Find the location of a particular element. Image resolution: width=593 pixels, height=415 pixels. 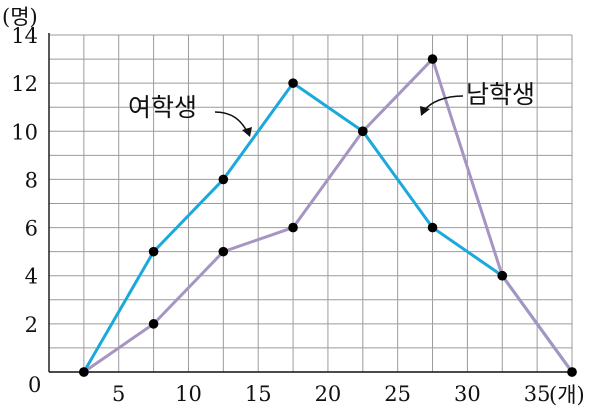

y-tick-label: 14 is located at coordinates (24, 36).